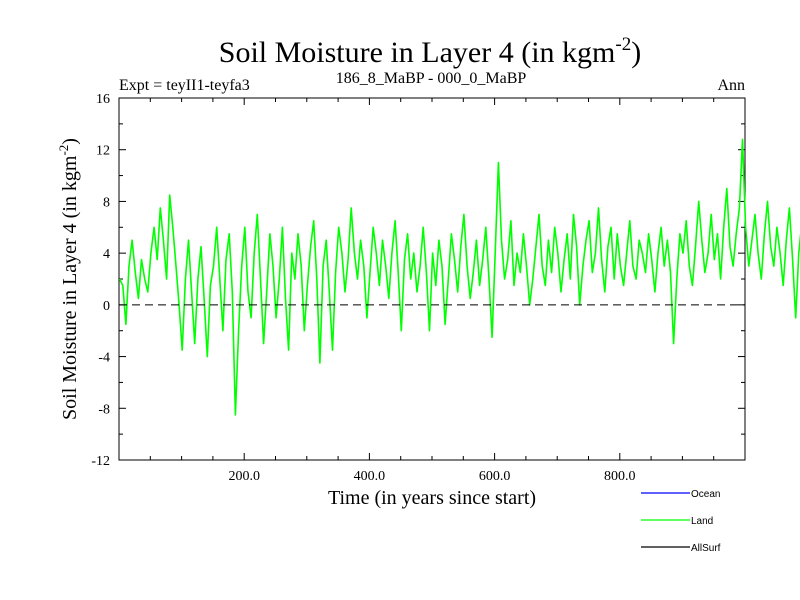 The width and height of the screenshot is (800, 600). I want to click on y-tick-label: 12, so click(103, 151).